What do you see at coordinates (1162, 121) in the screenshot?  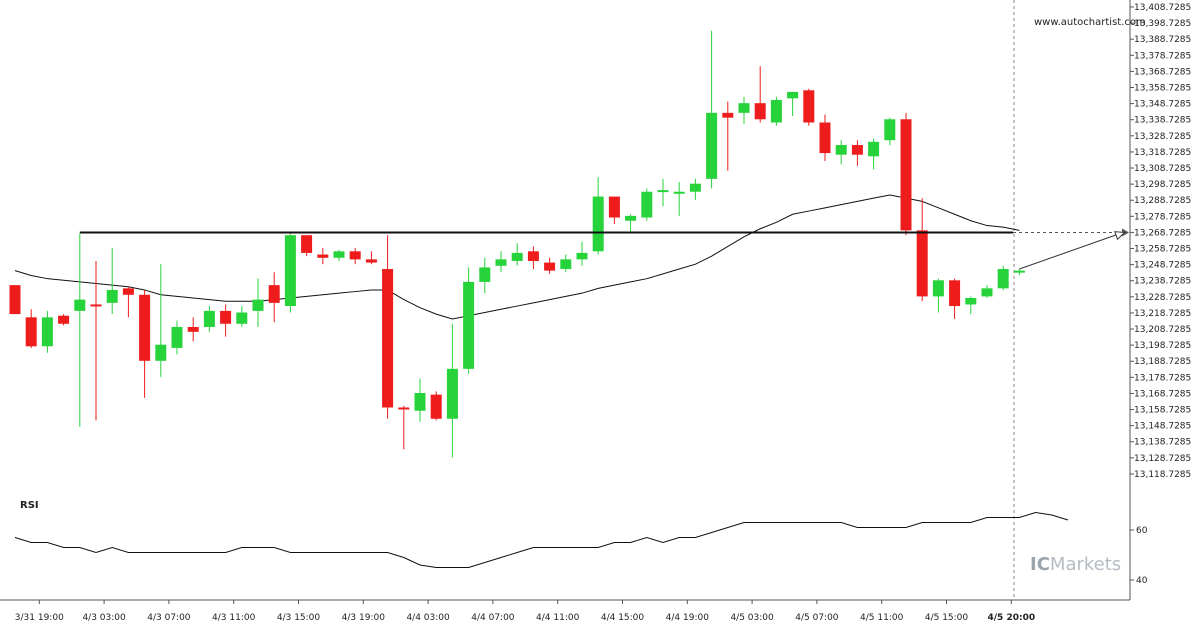 I see `price-tick-label: 13,338.7285` at bounding box center [1162, 121].